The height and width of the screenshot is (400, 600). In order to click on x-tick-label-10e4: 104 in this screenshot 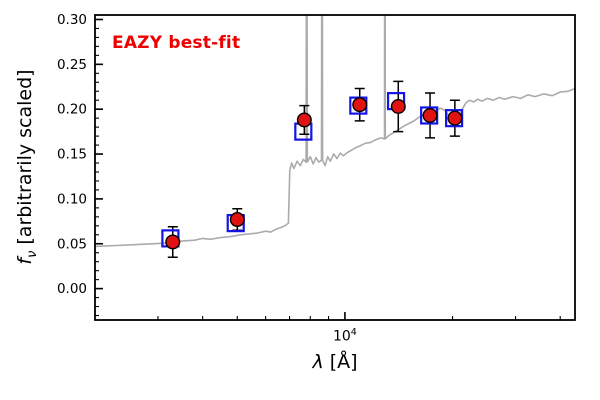, I will do `click(345, 336)`.